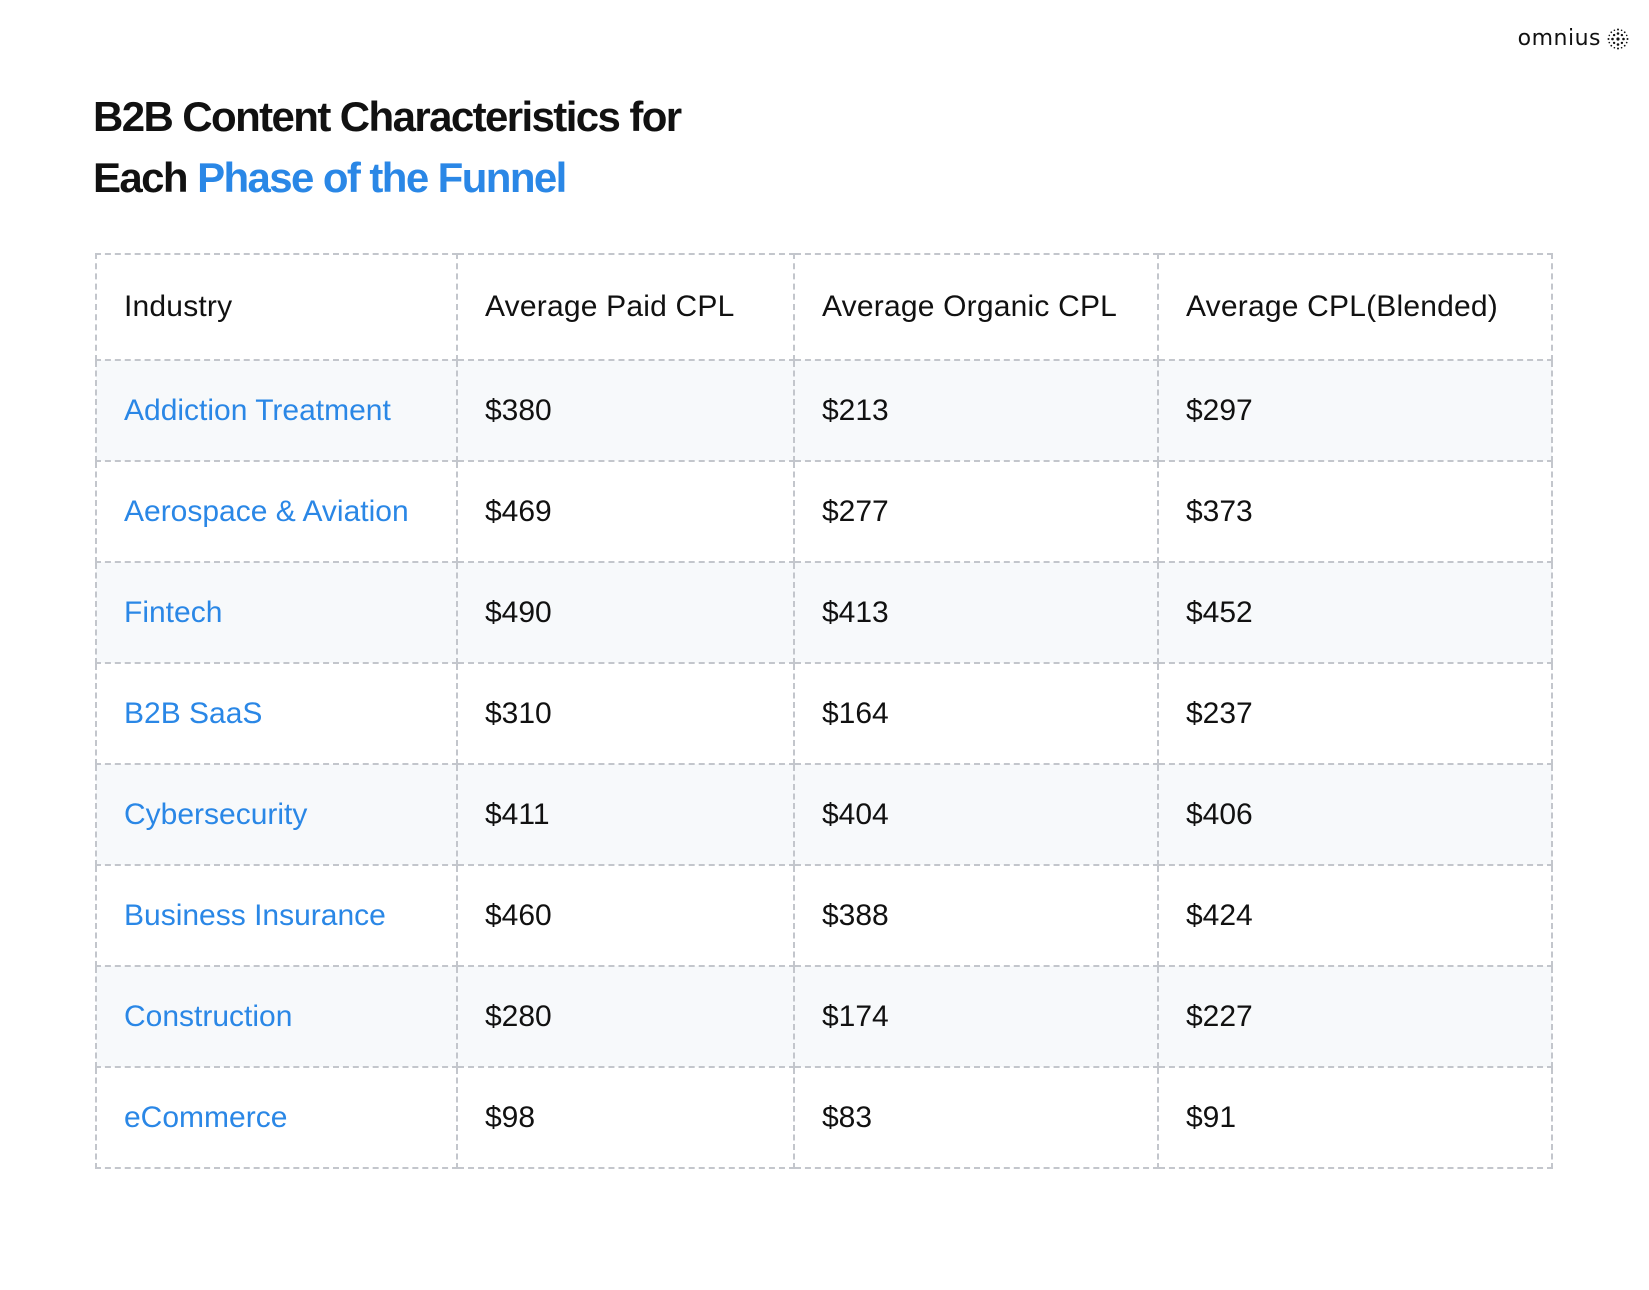 Image resolution: width=1649 pixels, height=1290 pixels. I want to click on industry-cell: Addiction Treatment, so click(276, 410).